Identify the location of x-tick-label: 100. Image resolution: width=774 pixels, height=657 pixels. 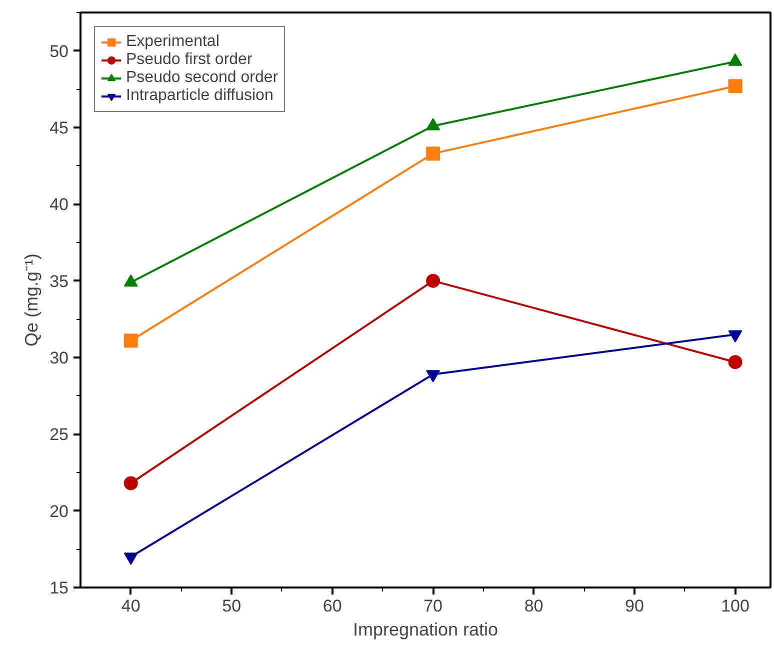
(735, 606).